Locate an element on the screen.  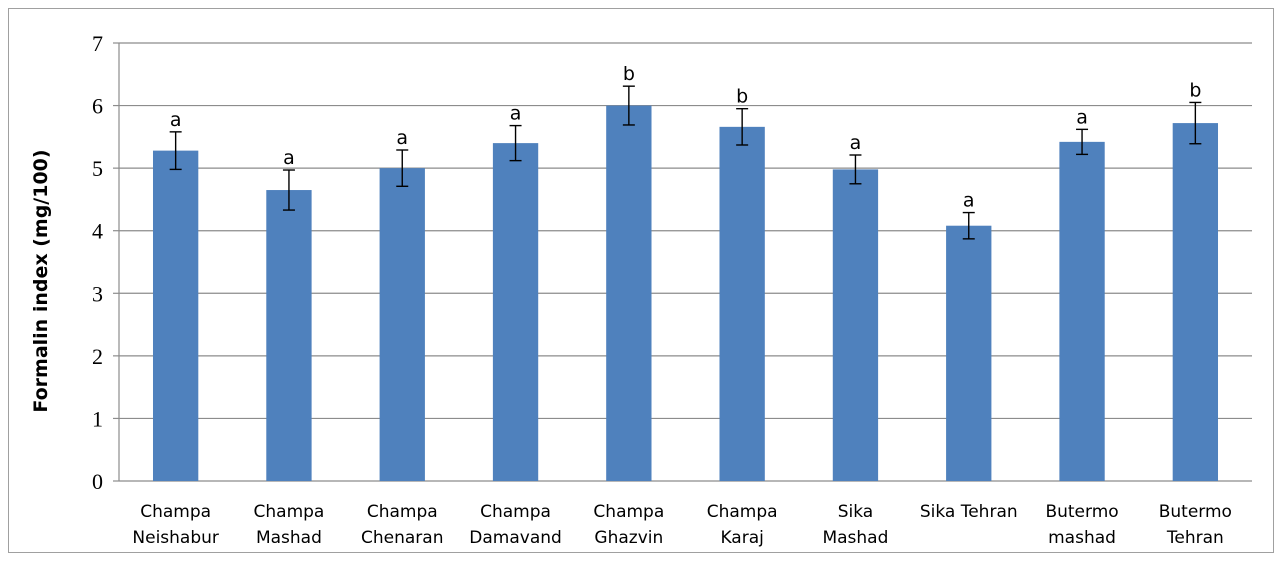
y-tick-label: 7 is located at coordinates (97, 43).